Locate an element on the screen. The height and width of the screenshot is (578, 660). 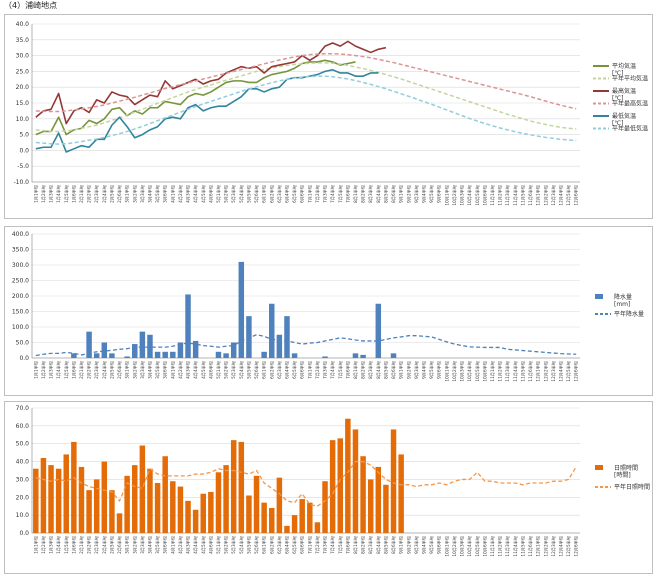
legend-label: 平均気温[℃] is located at coordinates (624, 69).